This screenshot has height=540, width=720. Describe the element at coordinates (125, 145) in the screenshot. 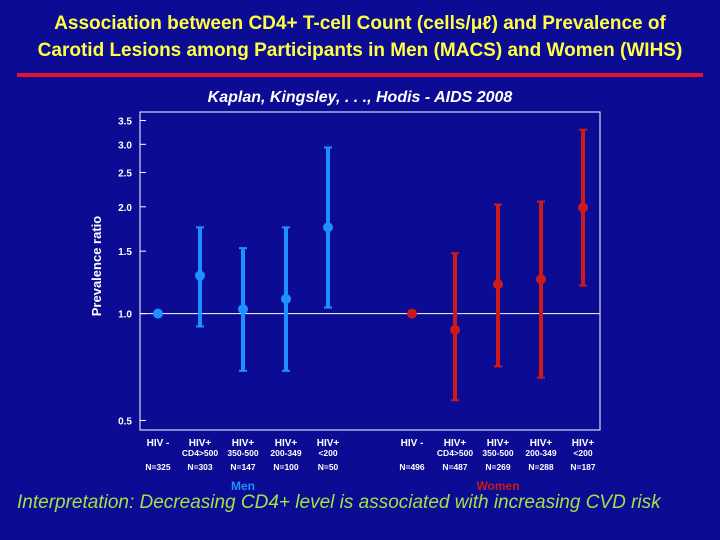

I see `y-tick-label: 3.0` at that location.